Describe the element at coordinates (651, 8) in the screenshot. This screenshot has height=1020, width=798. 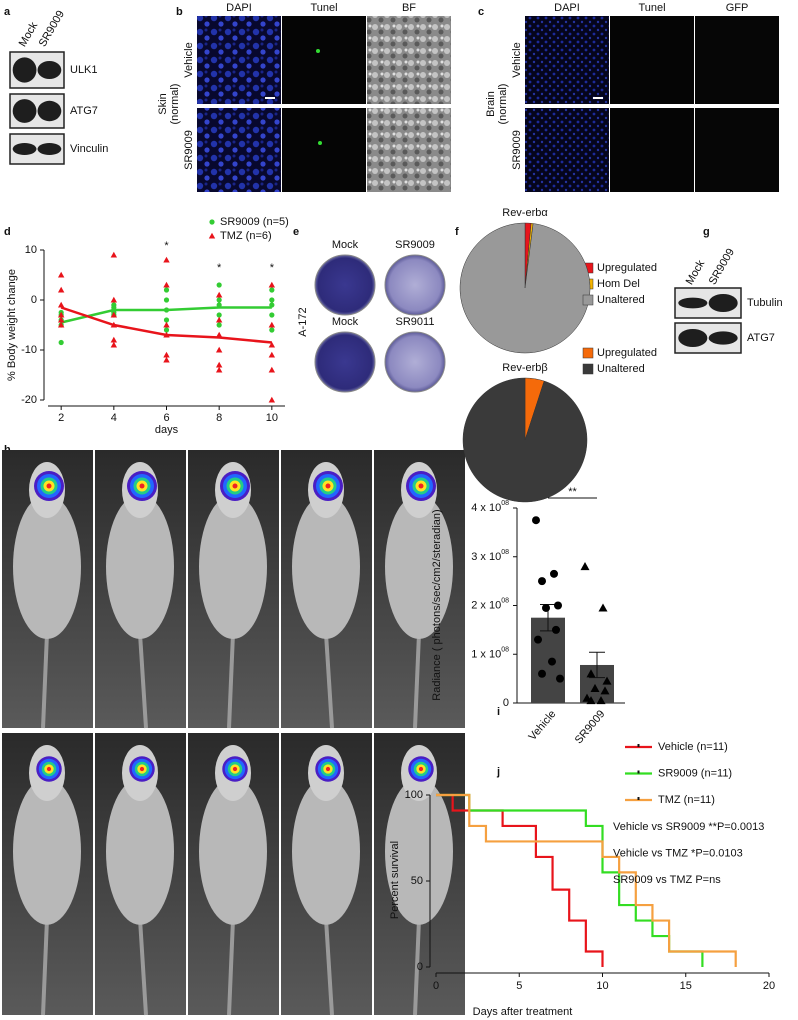
I see `column-header: Tunel` at that location.